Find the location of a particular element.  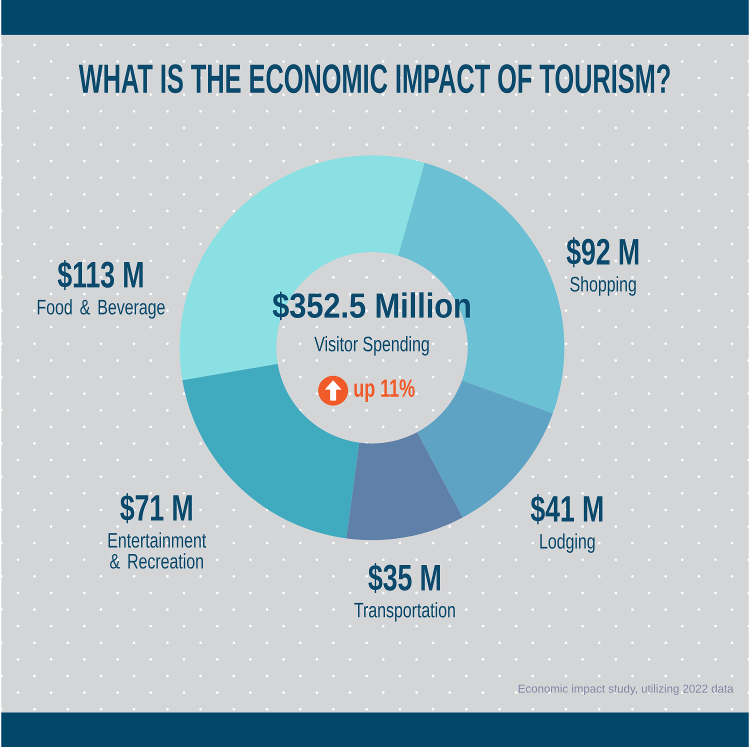

text: Visitor Spending is located at coordinates (371, 346).